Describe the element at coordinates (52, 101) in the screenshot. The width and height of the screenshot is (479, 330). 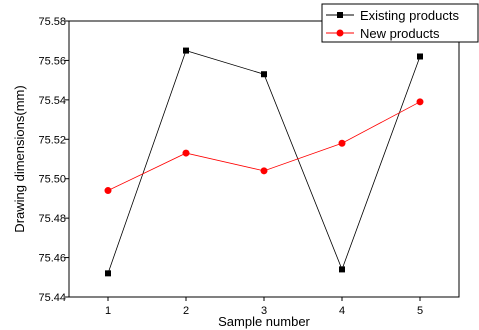
I see `y-tick-label: 75.54` at that location.